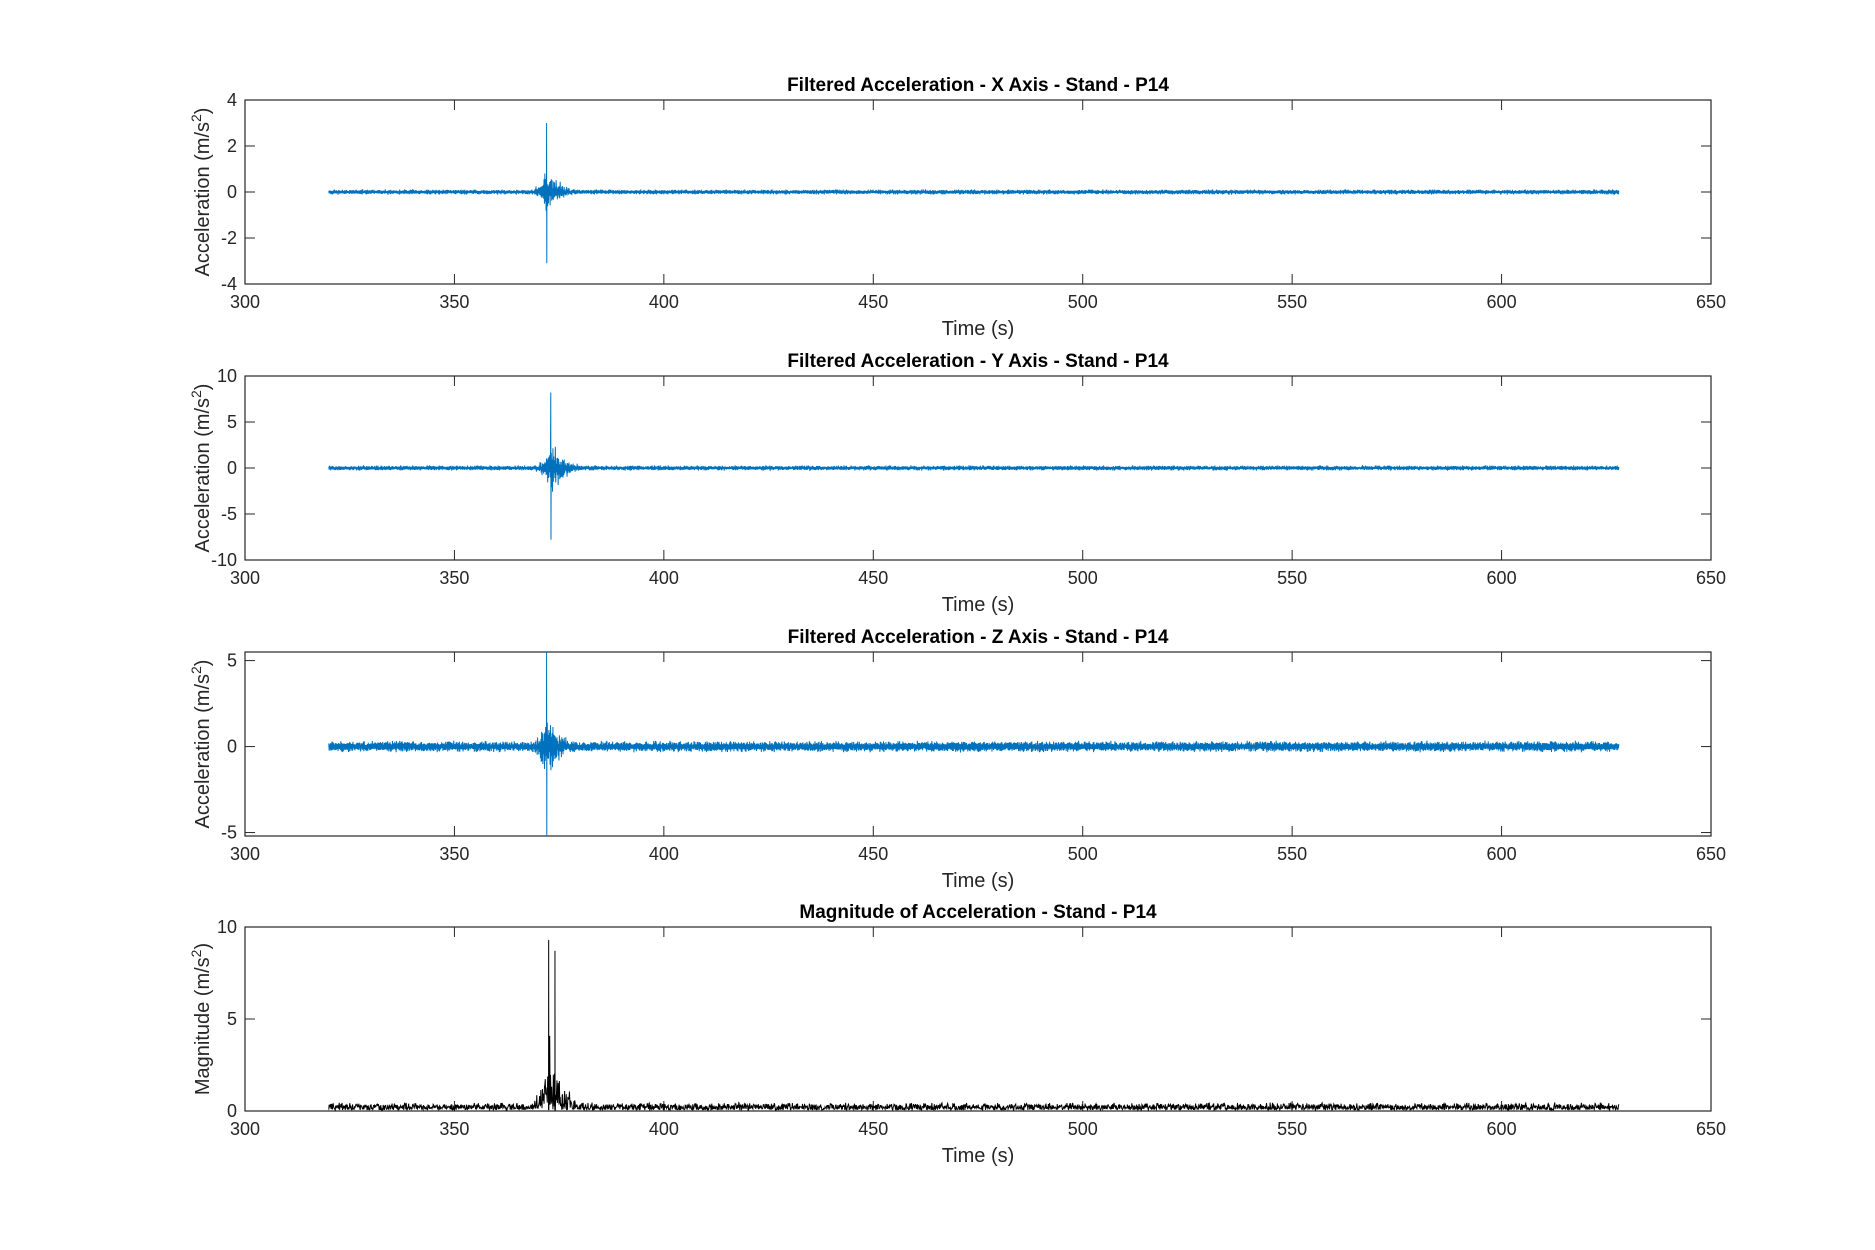 This screenshot has width=1875, height=1250. Describe the element at coordinates (229, 284) in the screenshot. I see `y-tick-label: -4` at that location.